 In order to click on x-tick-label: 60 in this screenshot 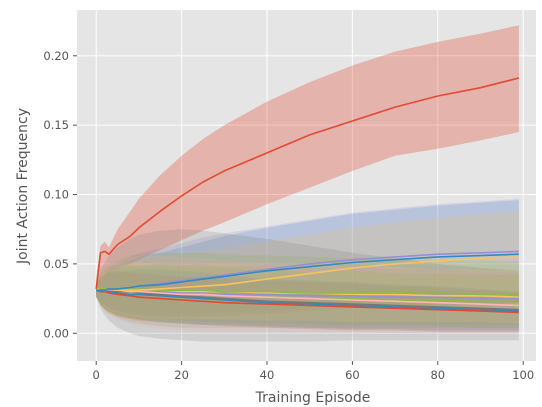, I will do `click(352, 375)`.